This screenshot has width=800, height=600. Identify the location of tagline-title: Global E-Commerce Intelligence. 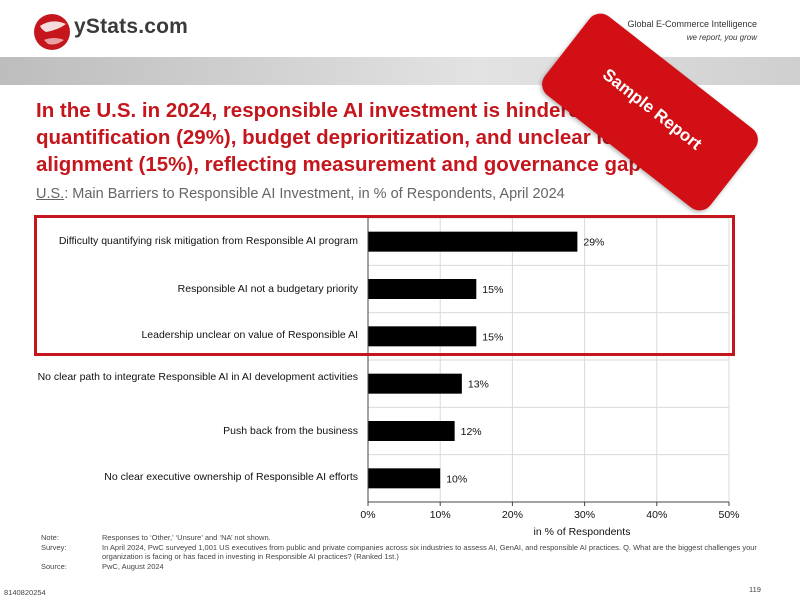
(692, 24).